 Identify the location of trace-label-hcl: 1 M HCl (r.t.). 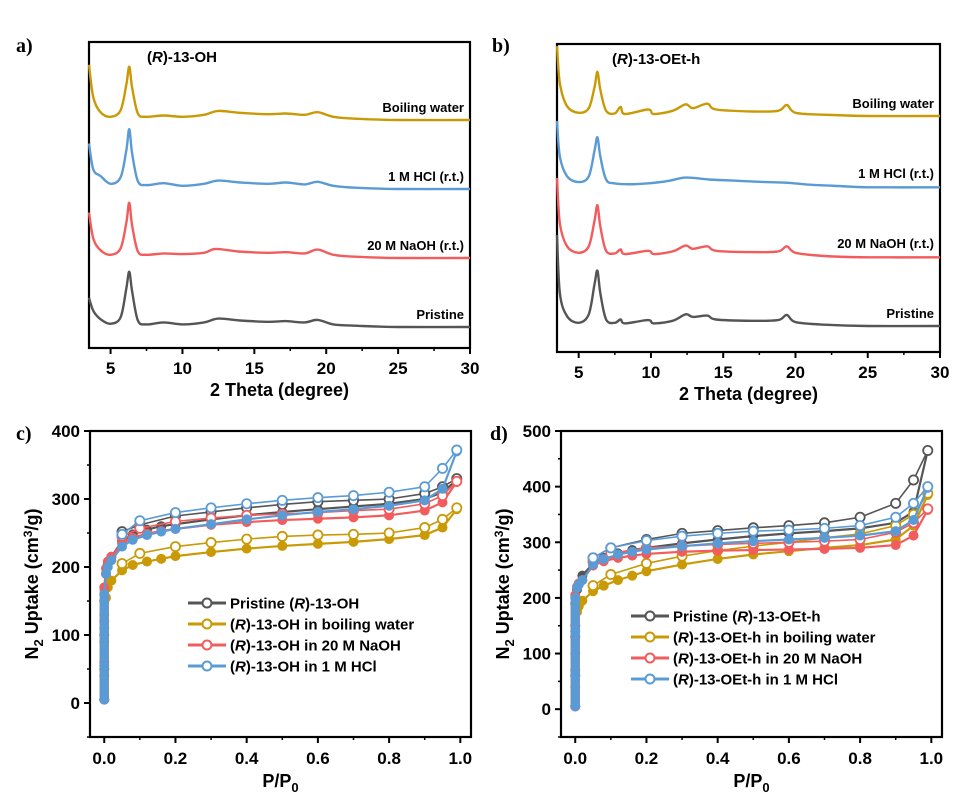
(426, 176).